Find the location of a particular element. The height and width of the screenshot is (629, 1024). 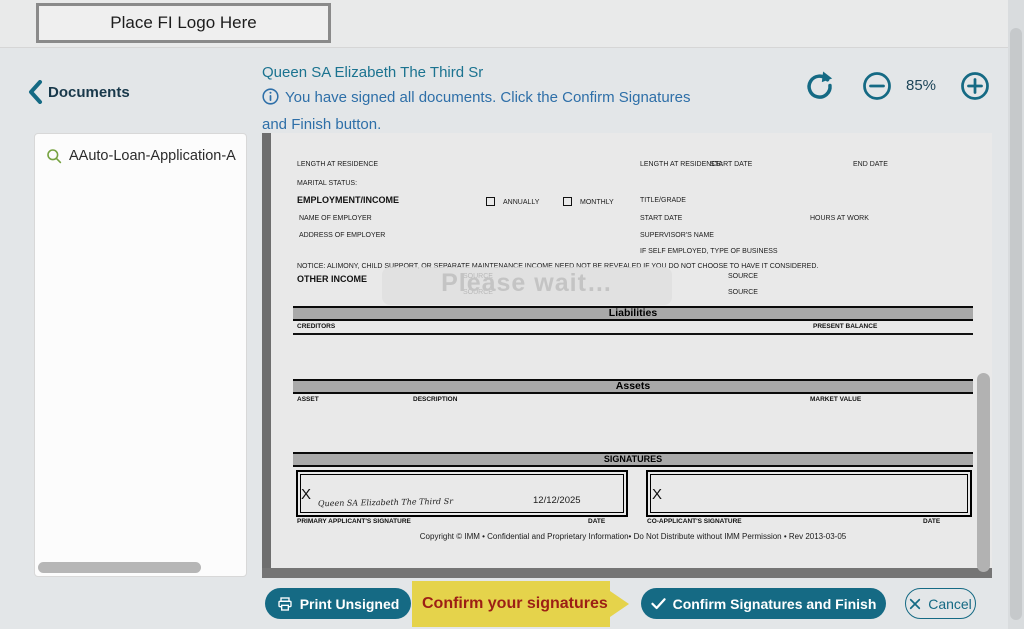

form-label: NAME OF EMPLOYER is located at coordinates (335, 218).